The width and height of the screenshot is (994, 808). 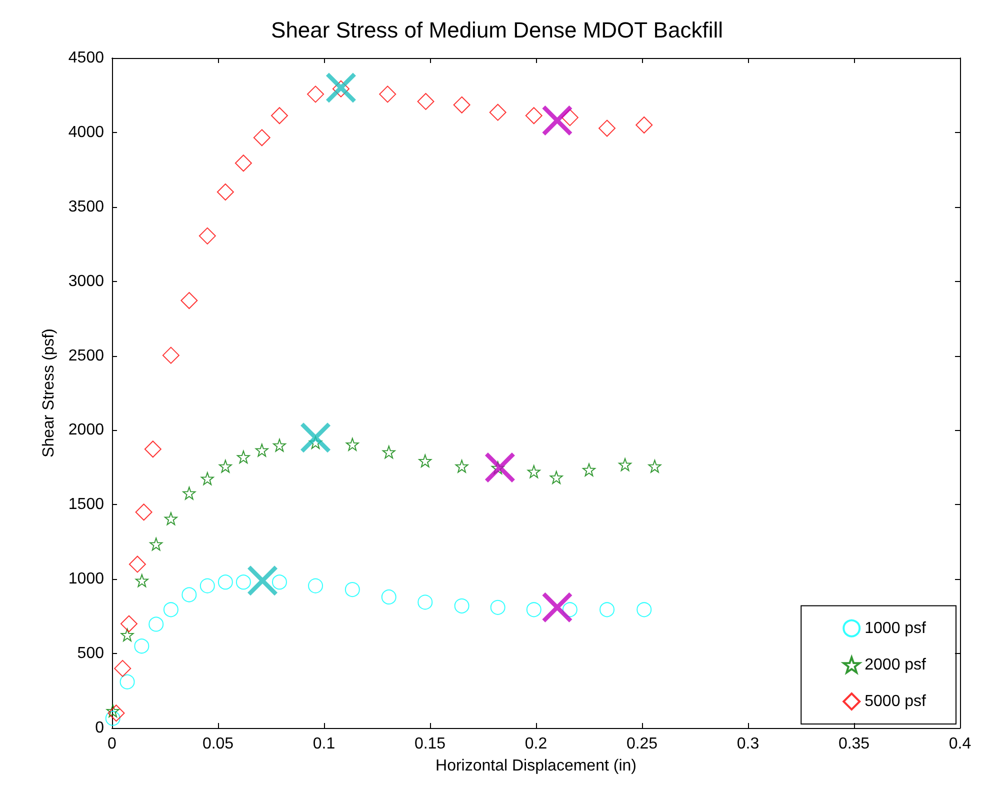 I want to click on x-tick-label: 0.2, so click(x=536, y=744).